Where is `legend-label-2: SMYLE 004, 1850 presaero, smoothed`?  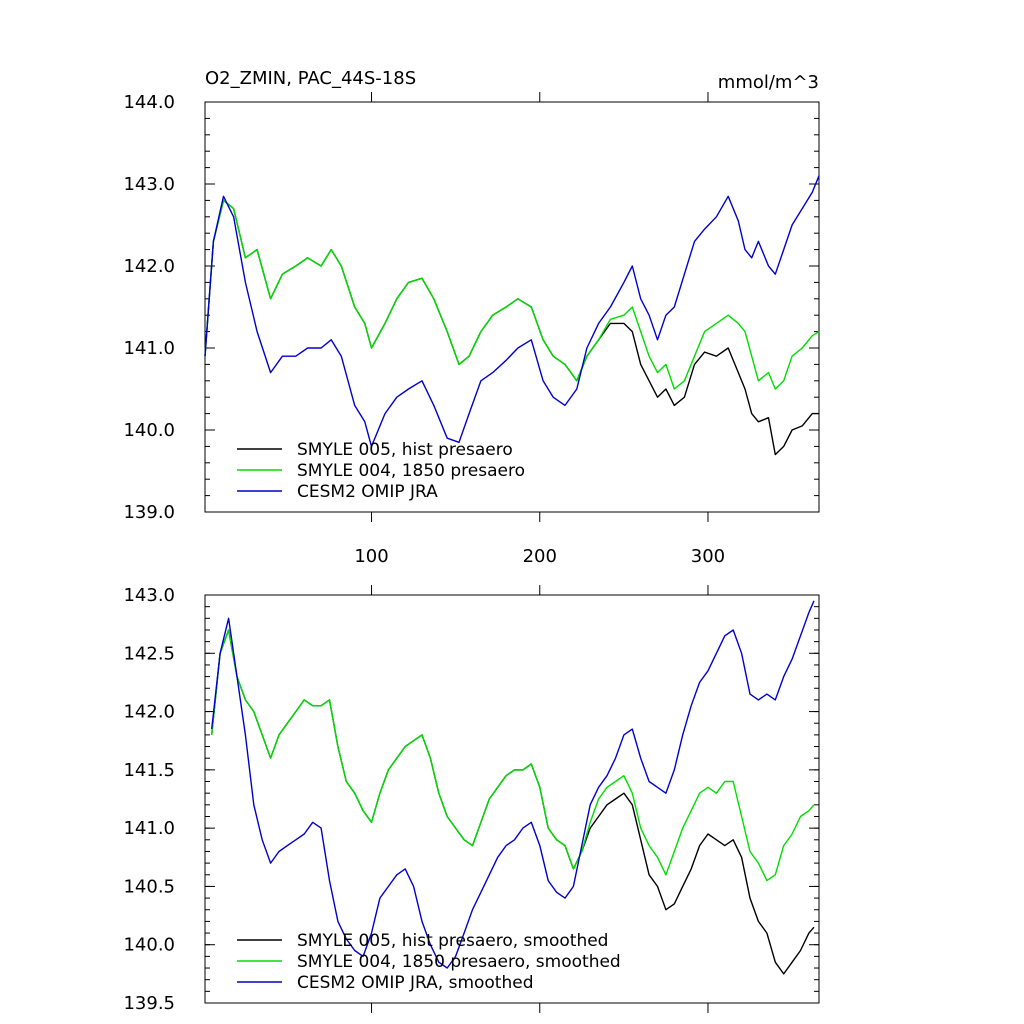 legend-label-2: SMYLE 004, 1850 presaero, smoothed is located at coordinates (459, 962).